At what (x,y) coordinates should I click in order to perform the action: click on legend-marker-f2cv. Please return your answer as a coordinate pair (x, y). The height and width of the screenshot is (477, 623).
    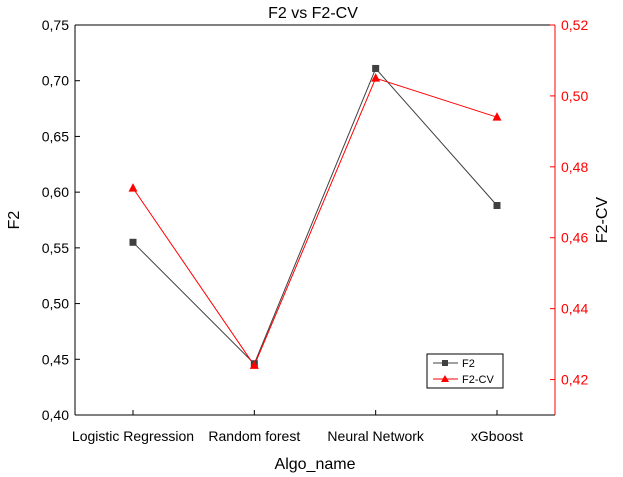
    Looking at the image, I should click on (445, 378).